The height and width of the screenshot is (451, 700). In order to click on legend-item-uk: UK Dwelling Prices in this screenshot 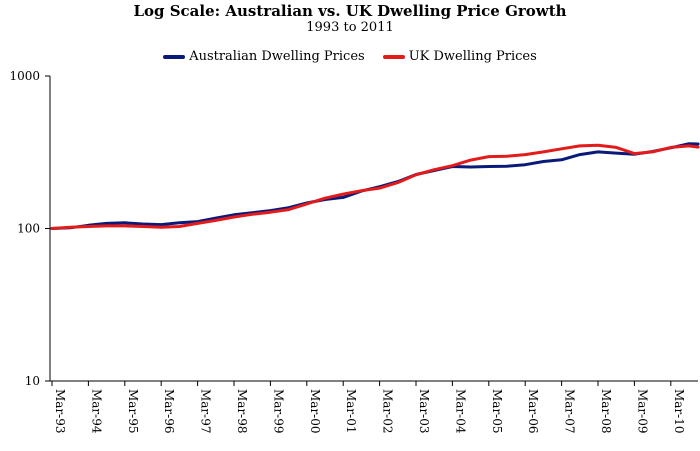, I will do `click(459, 56)`.